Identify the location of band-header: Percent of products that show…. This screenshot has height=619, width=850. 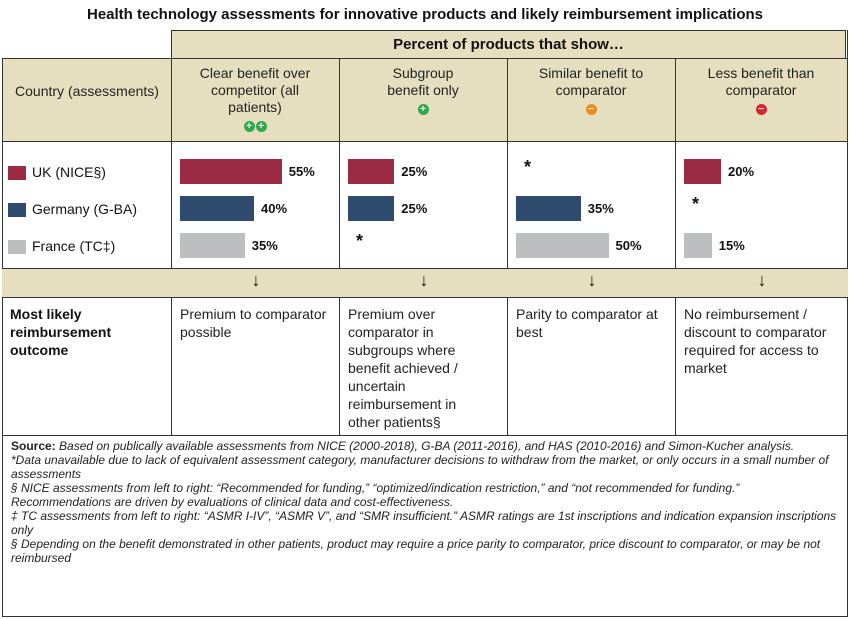
(508, 44).